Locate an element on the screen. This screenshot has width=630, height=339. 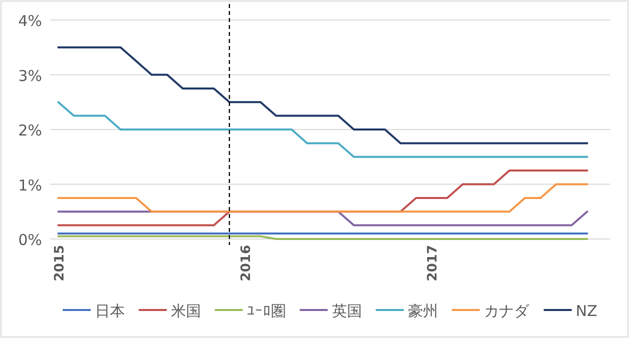
line-series is located at coordinates (322, 129).